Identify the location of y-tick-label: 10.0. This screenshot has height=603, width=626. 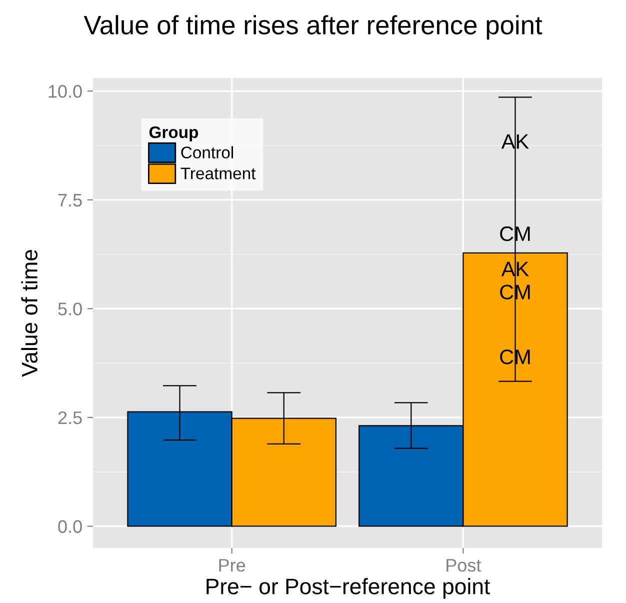
(65, 91).